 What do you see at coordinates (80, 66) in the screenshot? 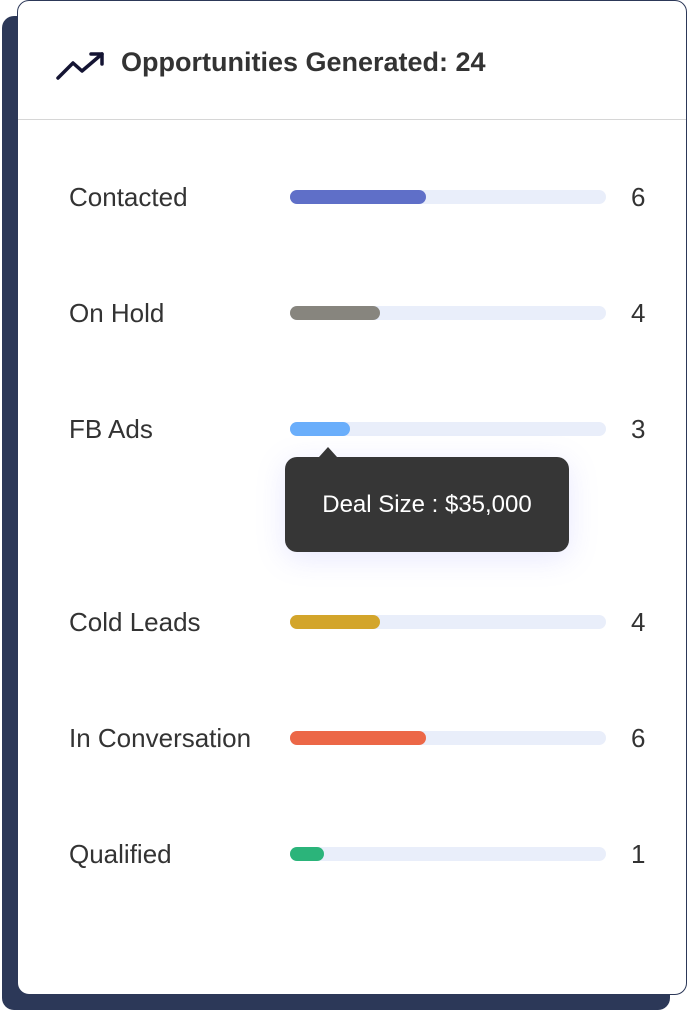
I see `trending-up-icon` at bounding box center [80, 66].